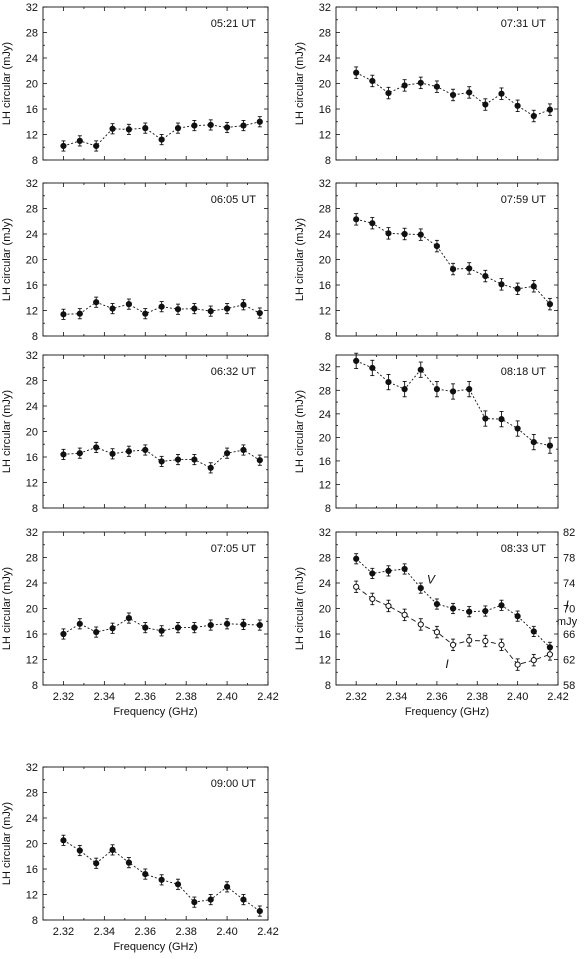 The image size is (586, 959). Describe the element at coordinates (524, 200) in the screenshot. I see `panel-title: 07:59 UT` at that location.